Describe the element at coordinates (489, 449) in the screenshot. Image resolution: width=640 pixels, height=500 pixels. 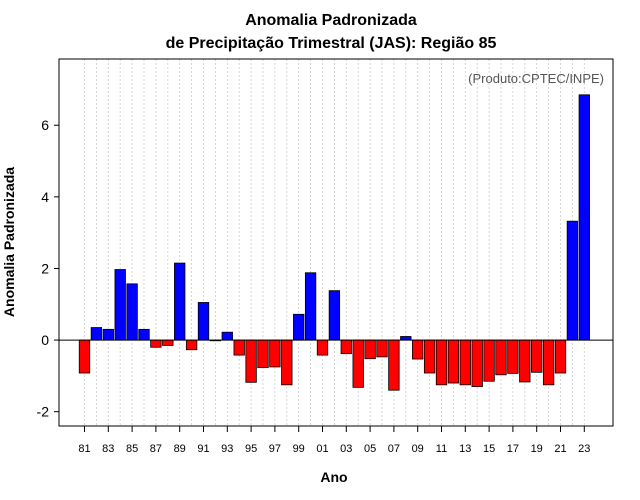
I see `x-tick-label: 15` at that location.